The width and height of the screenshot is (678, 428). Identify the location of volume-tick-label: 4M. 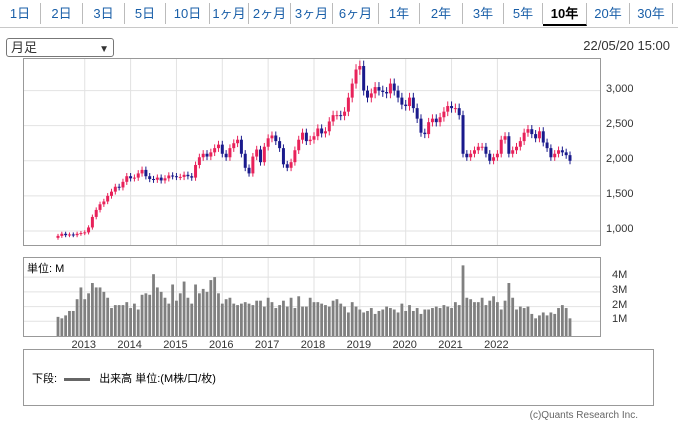
(620, 275).